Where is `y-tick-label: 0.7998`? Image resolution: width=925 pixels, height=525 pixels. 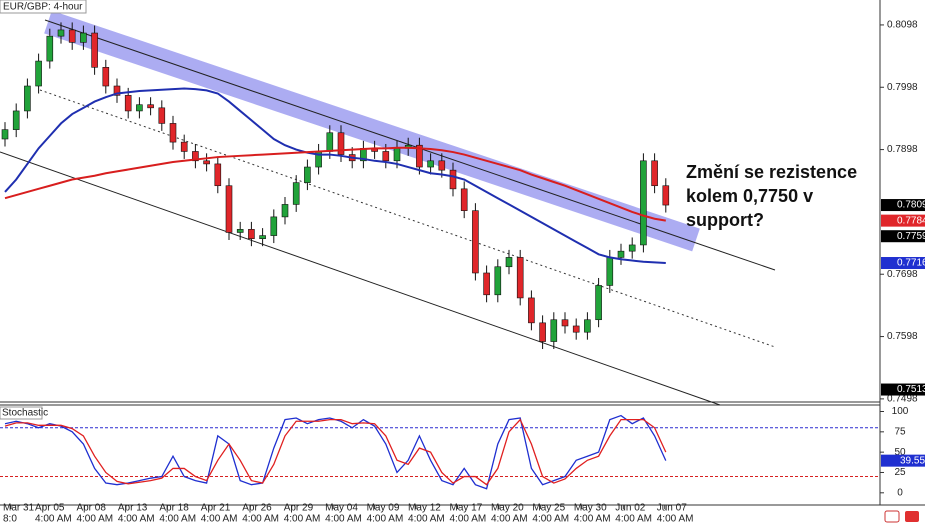
y-tick-label: 0.7998 is located at coordinates (902, 87).